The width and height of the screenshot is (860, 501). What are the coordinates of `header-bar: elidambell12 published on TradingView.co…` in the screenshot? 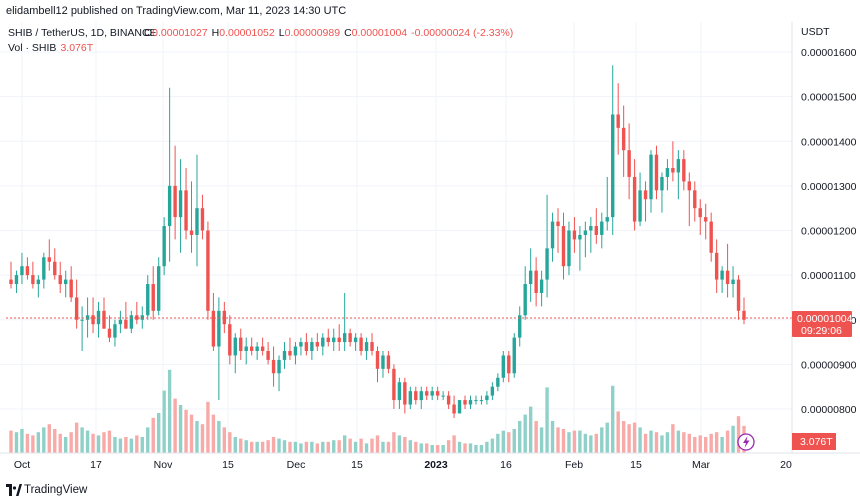 It's located at (430, 11).